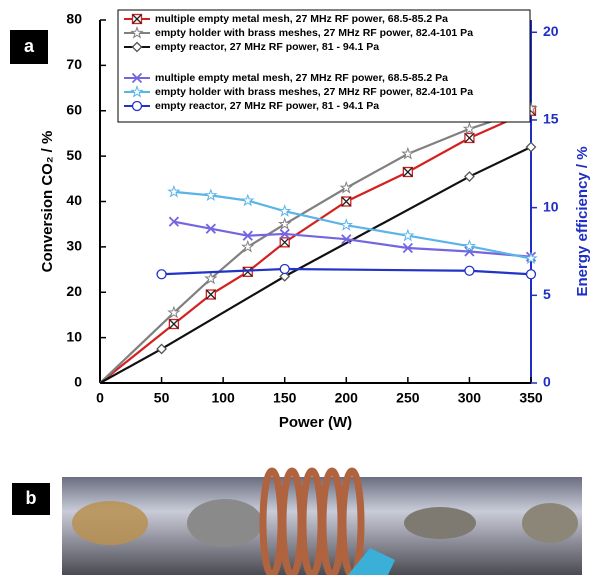 The image size is (593, 575). I want to click on y-tick-label: 70, so click(74, 64).